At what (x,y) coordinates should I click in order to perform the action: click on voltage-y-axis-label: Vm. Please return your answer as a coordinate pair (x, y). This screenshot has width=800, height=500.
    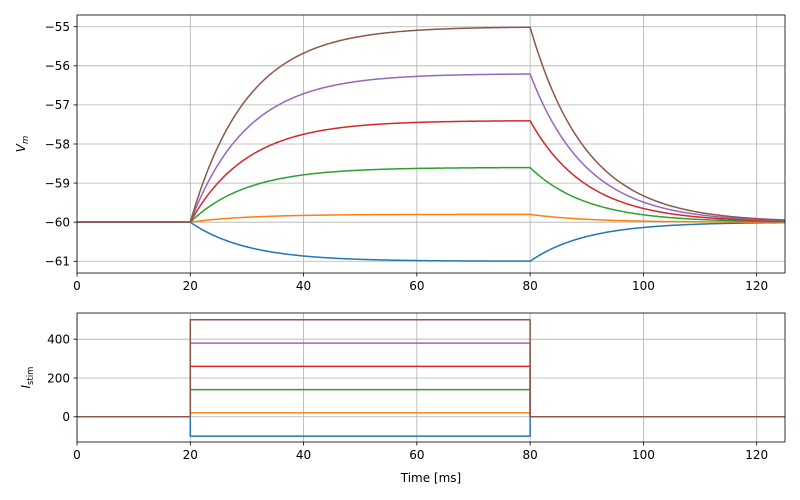
    Looking at the image, I should click on (22, 144).